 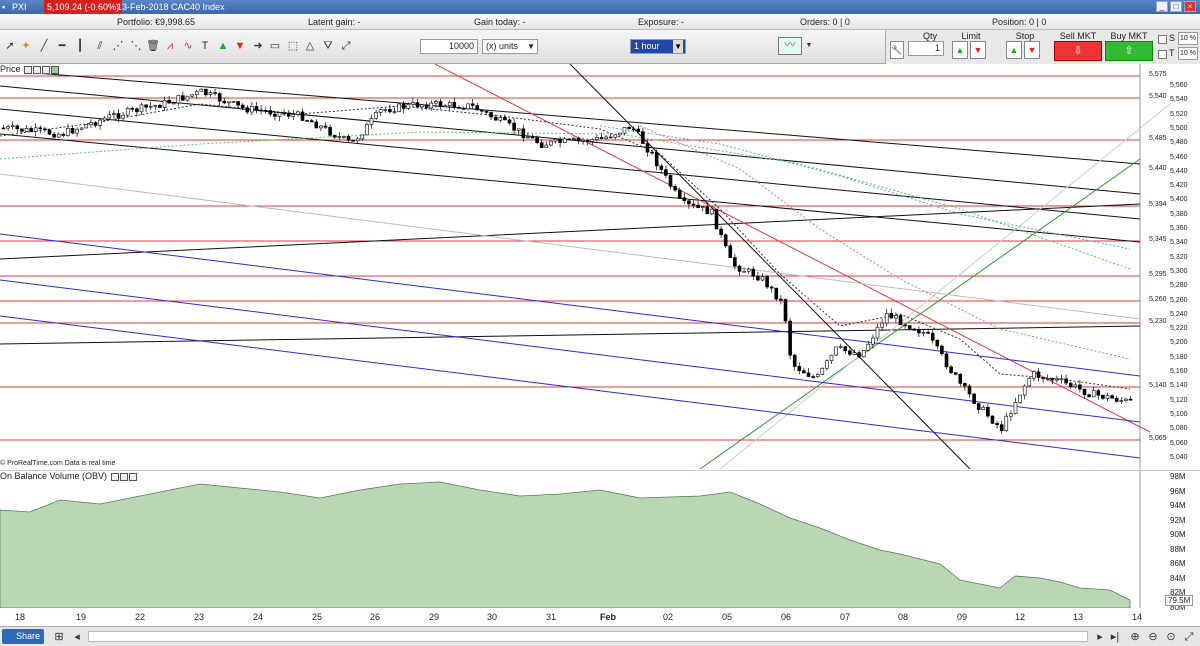 What do you see at coordinates (1179, 314) in the screenshot?
I see `price-axis-tick: 5,240` at bounding box center [1179, 314].